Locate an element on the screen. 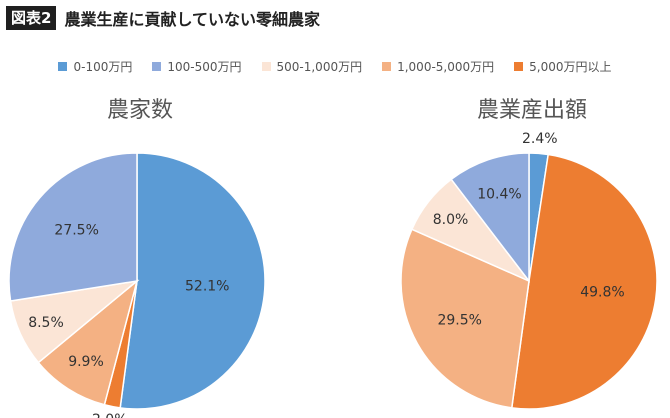  pie0-label-2: 8.5% is located at coordinates (46, 323).